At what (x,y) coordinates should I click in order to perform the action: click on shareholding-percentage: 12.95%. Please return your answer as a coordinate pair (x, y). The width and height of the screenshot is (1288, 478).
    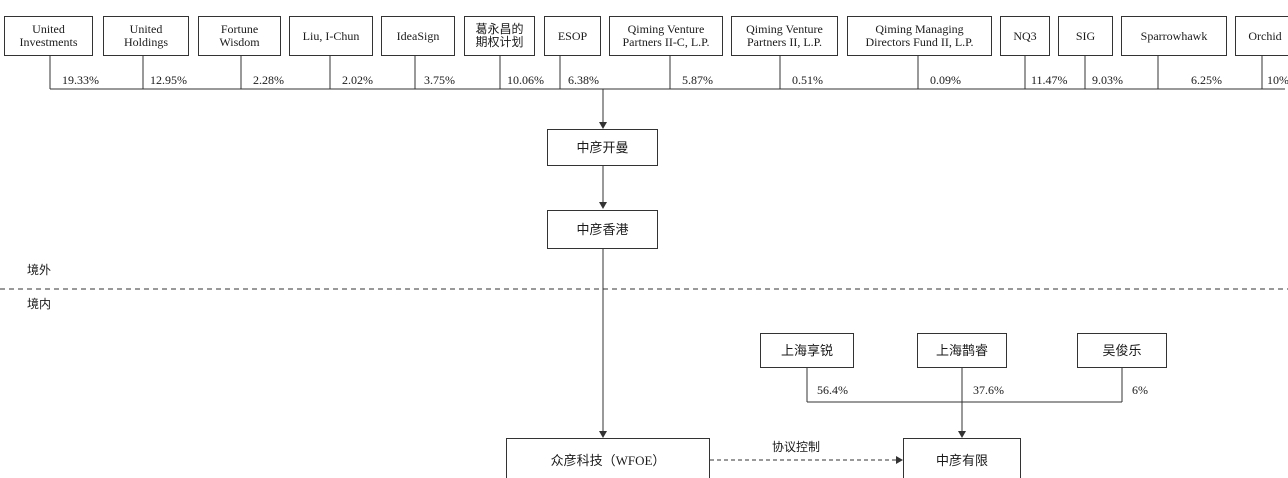
    Looking at the image, I should click on (168, 80).